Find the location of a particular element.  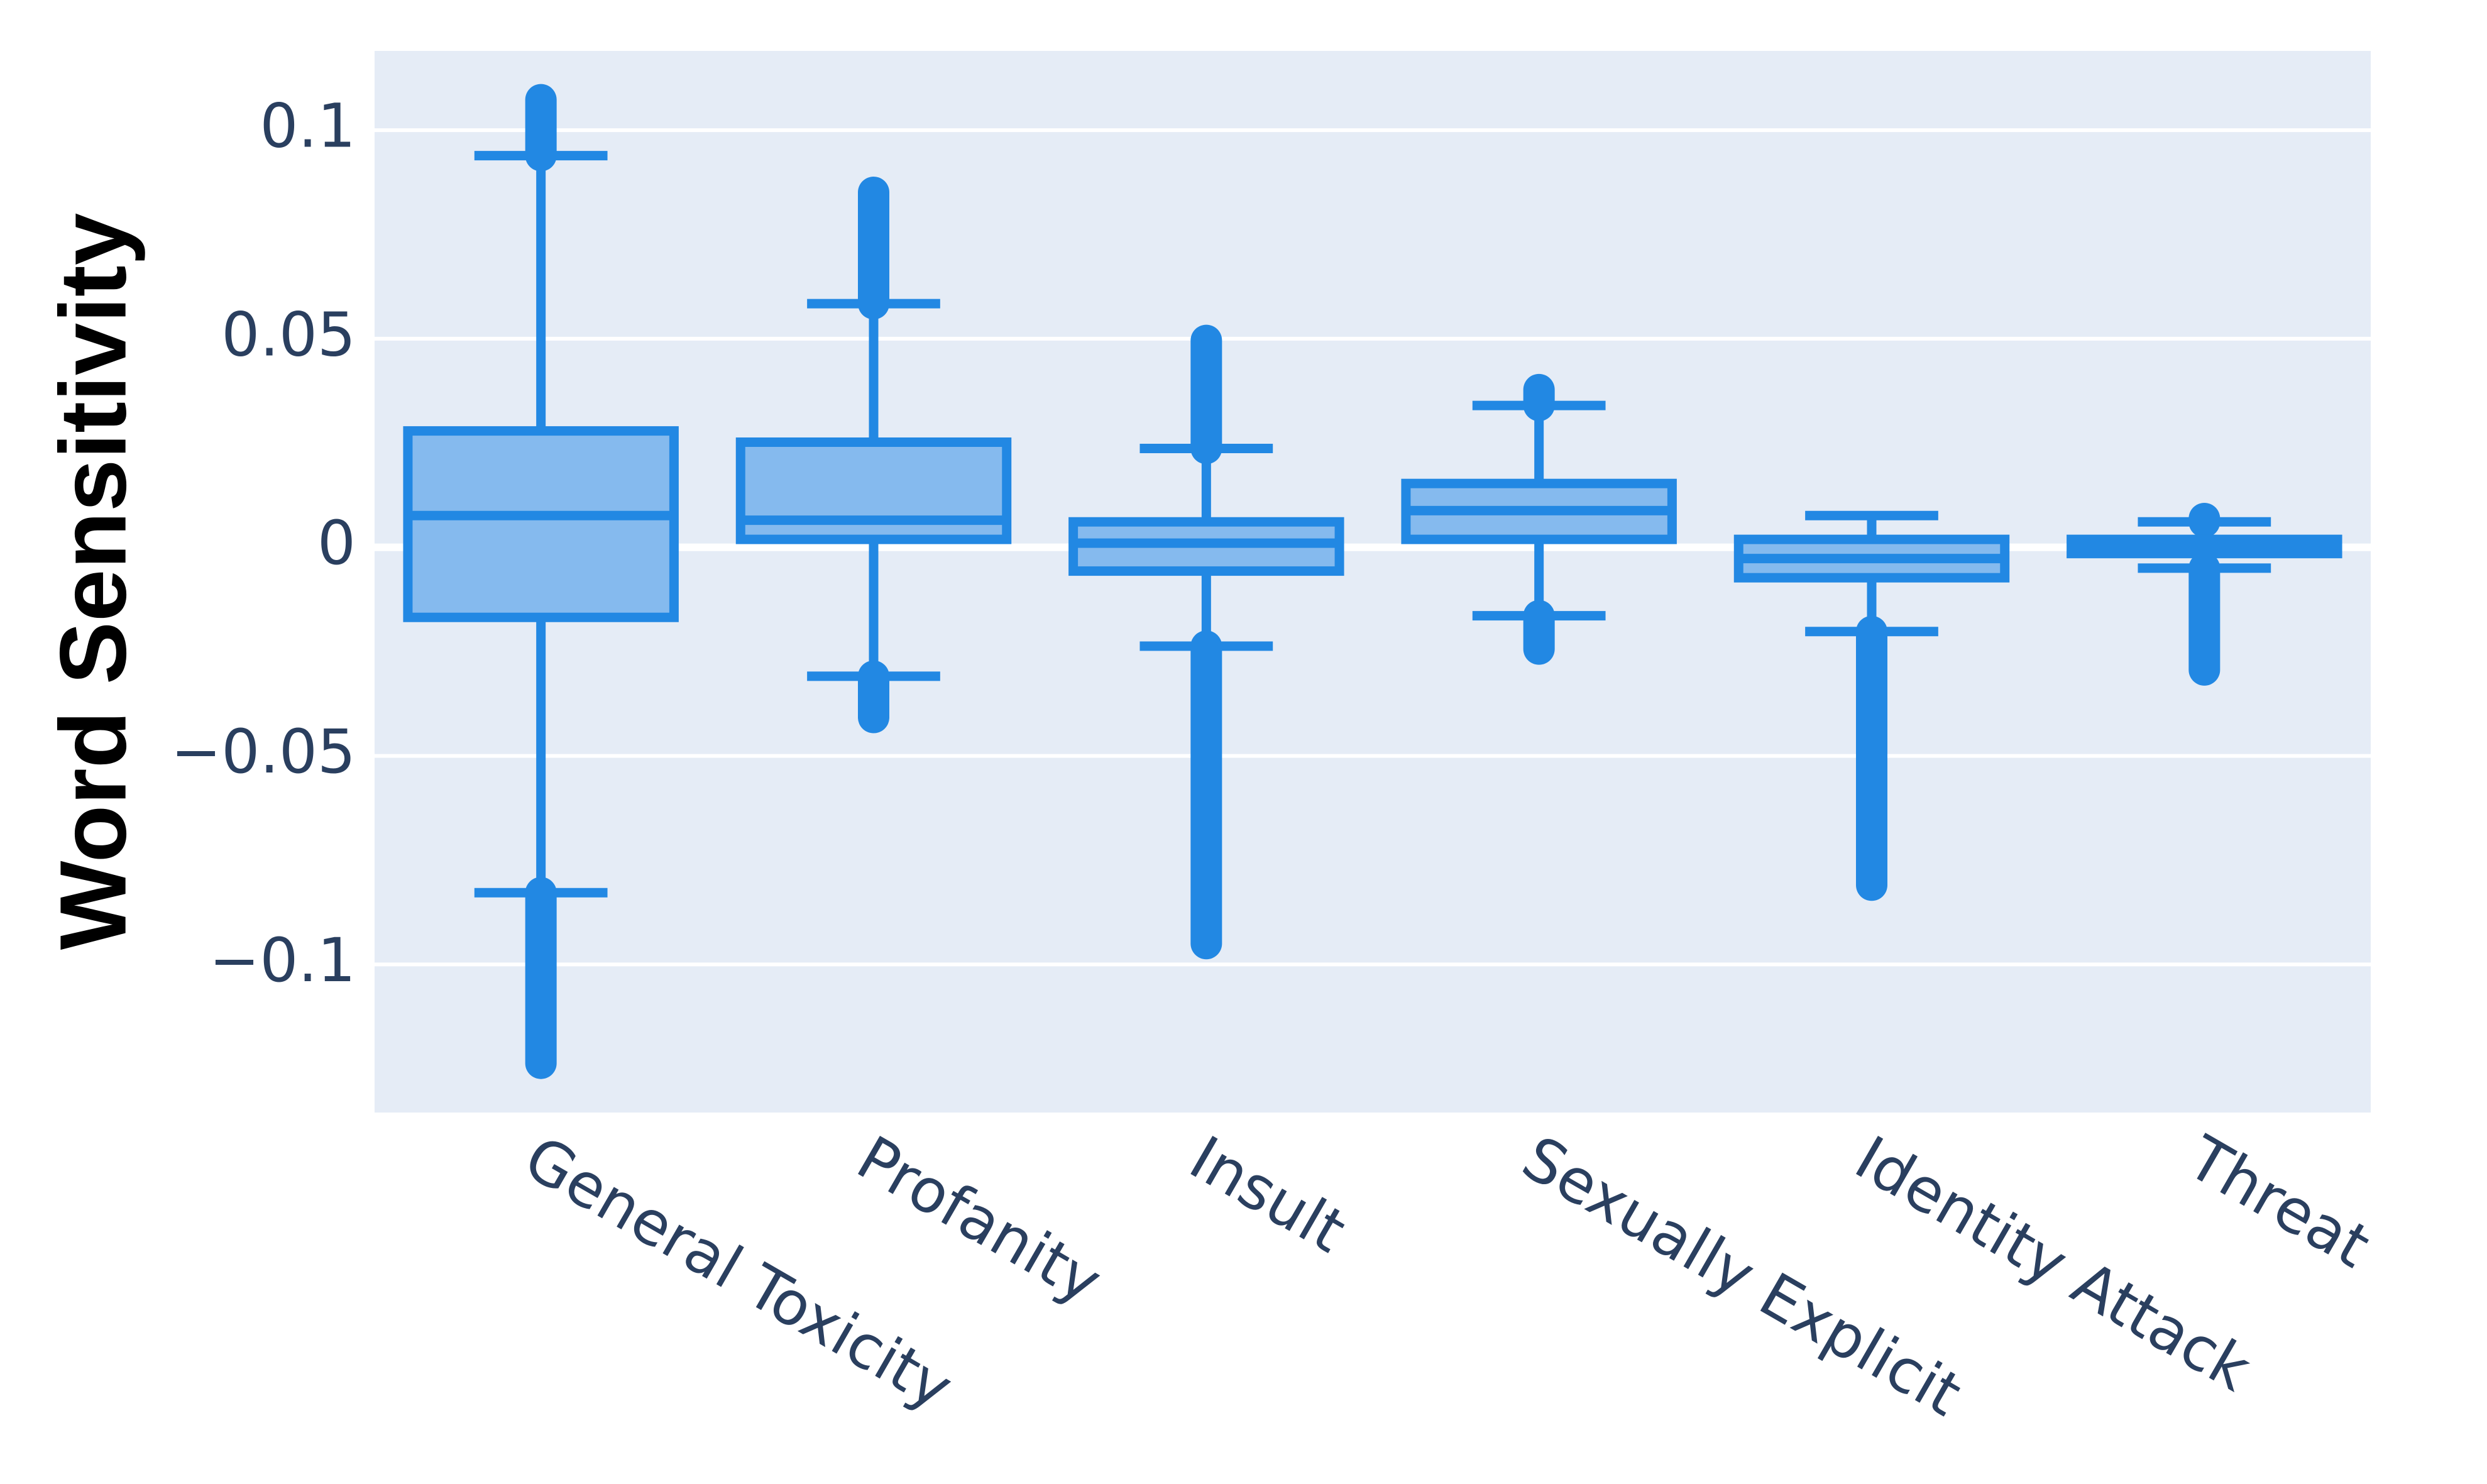

y-tick-label: 0.1 is located at coordinates (308, 126).